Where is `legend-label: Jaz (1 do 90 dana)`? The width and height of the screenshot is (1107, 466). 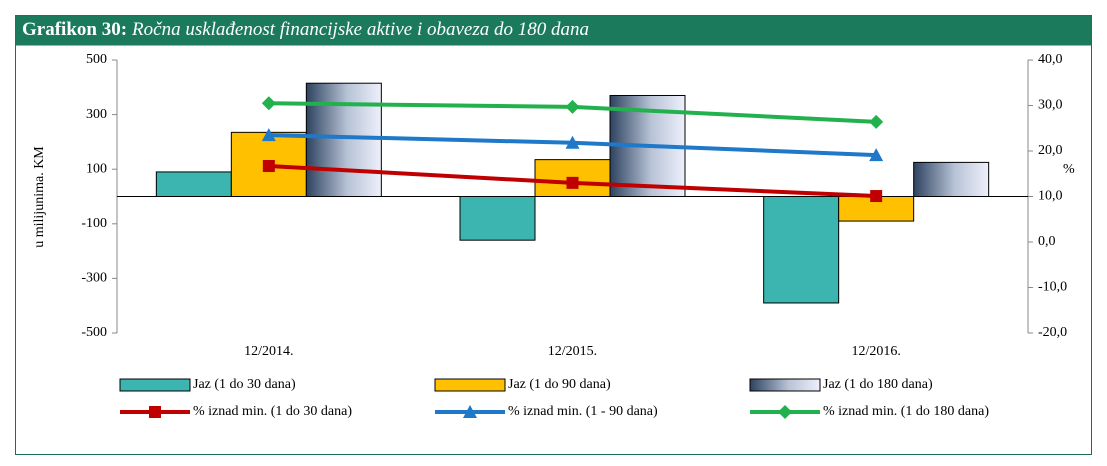
legend-label: Jaz (1 do 90 dana) is located at coordinates (559, 384).